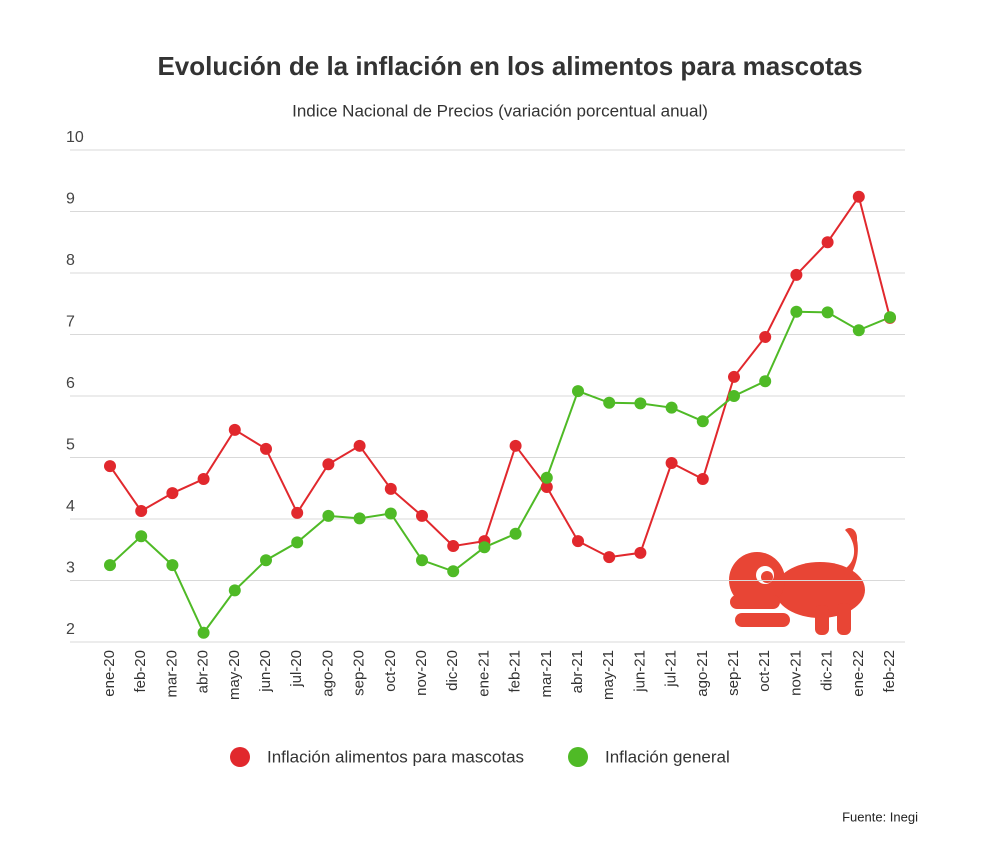 The height and width of the screenshot is (844, 1000). What do you see at coordinates (70, 383) in the screenshot?
I see `y-tick-label: 6` at bounding box center [70, 383].